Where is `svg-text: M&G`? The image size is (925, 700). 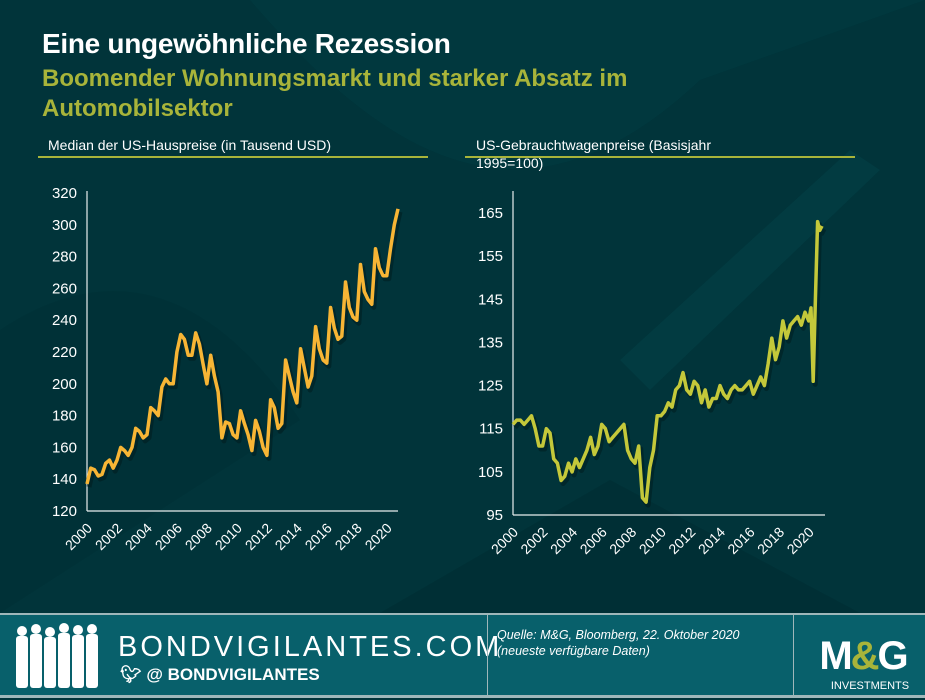 svg-text: M&G is located at coordinates (862, 656).